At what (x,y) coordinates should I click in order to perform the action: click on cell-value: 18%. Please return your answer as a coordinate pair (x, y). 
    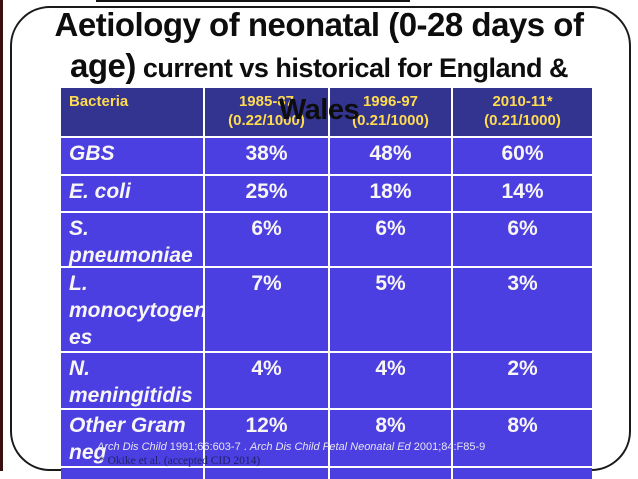
    Looking at the image, I should click on (390, 193).